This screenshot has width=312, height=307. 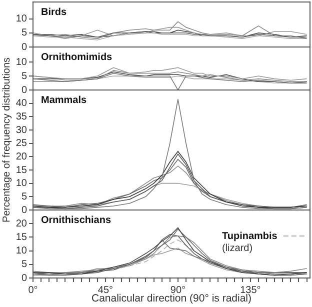 I want to click on legend-label: Tupinambis (lizard), so click(x=250, y=242).